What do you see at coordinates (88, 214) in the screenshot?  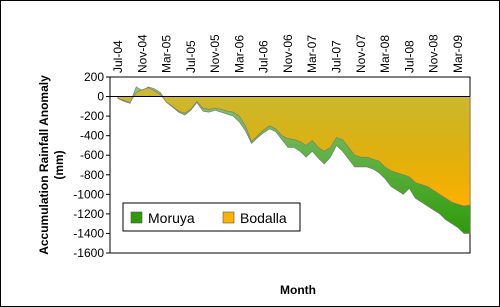 I see `y-tick-label: -1200` at bounding box center [88, 214].